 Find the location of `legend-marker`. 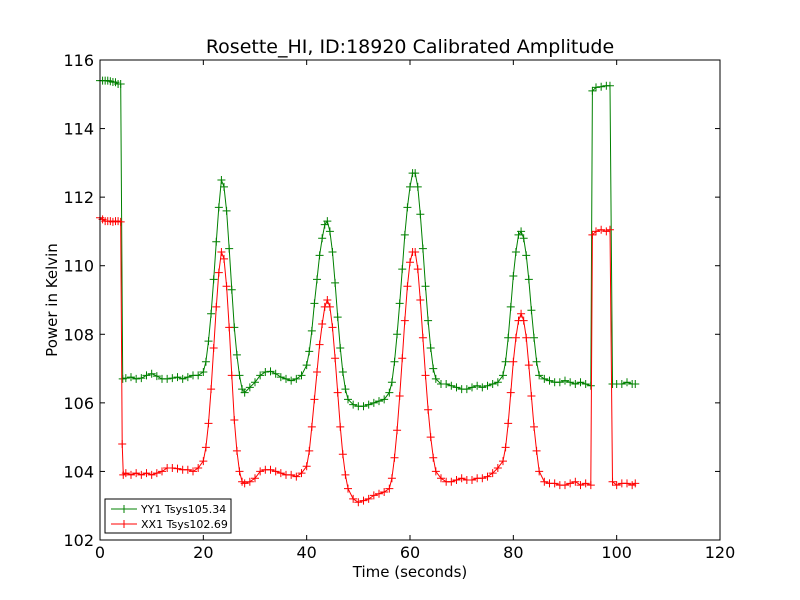

legend-marker is located at coordinates (124, 509).